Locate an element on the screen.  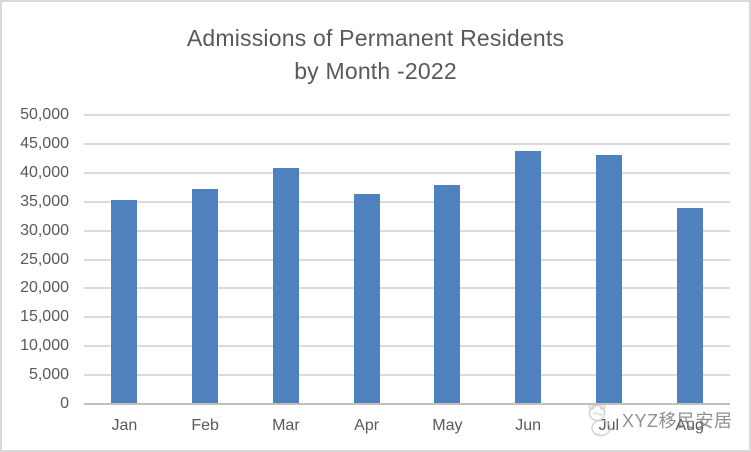
x-tick-label-aug: Aug is located at coordinates (689, 425).